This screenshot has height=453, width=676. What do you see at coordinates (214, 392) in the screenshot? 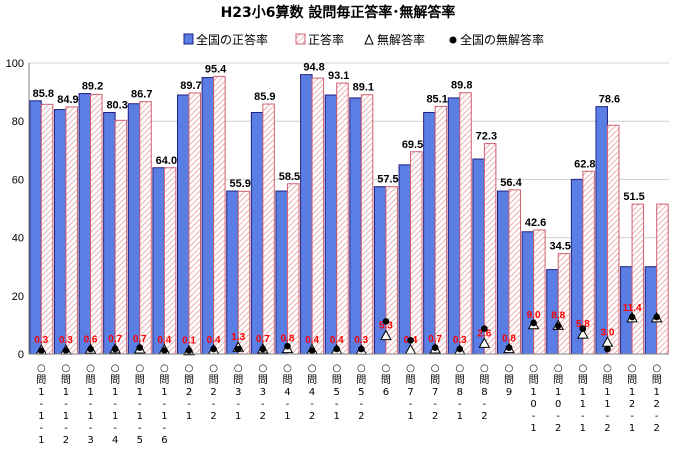
I see `x-tick-label: ○問 2 -2` at bounding box center [214, 392].